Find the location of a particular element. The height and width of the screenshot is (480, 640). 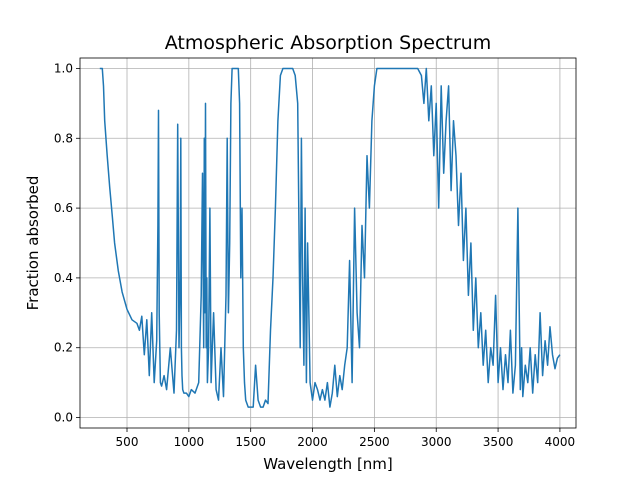

y-tick-label: 0.6 is located at coordinates (63, 208).